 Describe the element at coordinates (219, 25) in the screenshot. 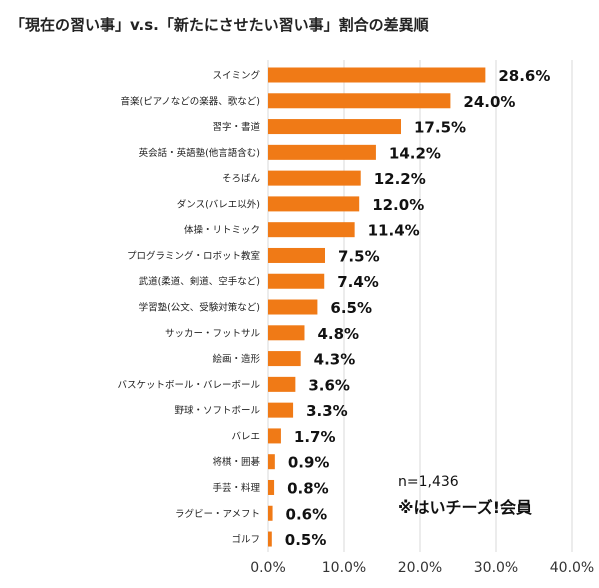

I see `chart-title: 「現在の習い事」v.s.「新たにさせたい習い事」割合の差異順` at that location.